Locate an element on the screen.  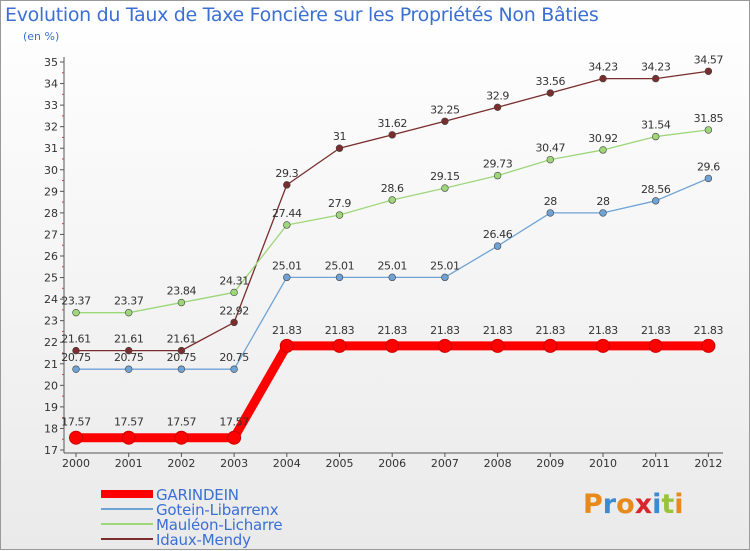
logo-letter: P is located at coordinates (593, 504).